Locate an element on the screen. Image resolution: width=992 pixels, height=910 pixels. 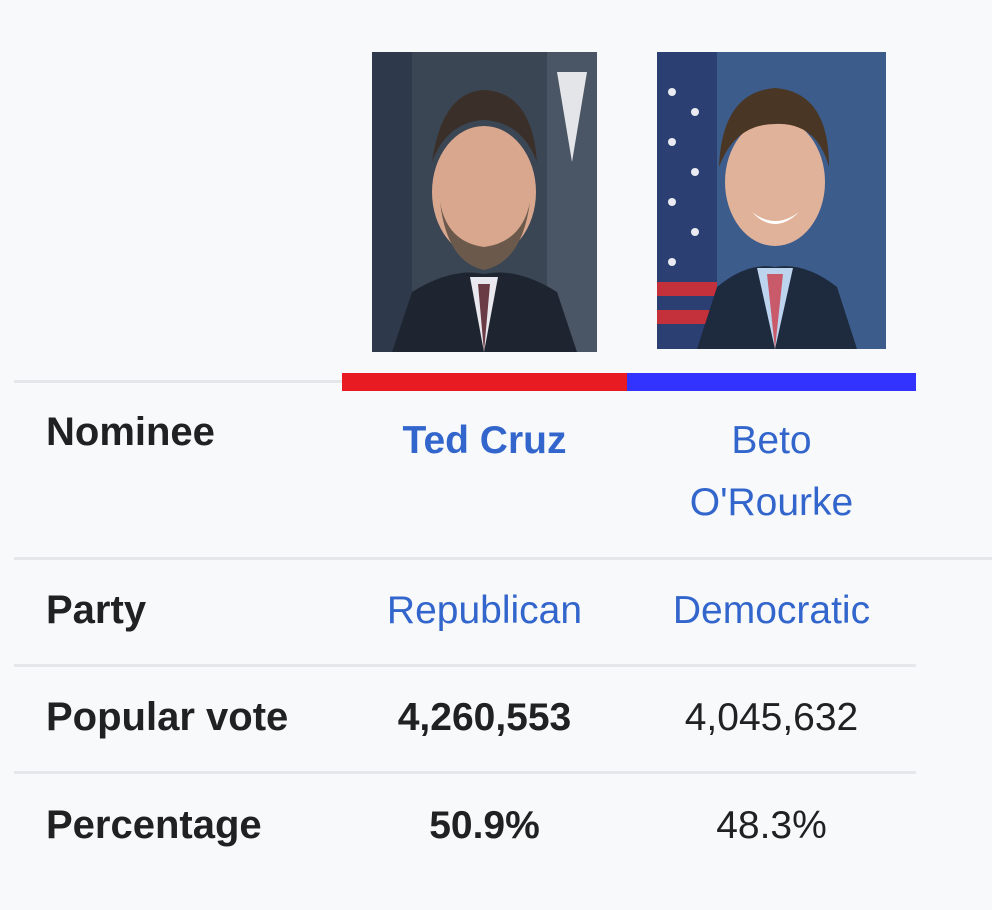
candidate-2-party-link: Democratic is located at coordinates (771, 610).